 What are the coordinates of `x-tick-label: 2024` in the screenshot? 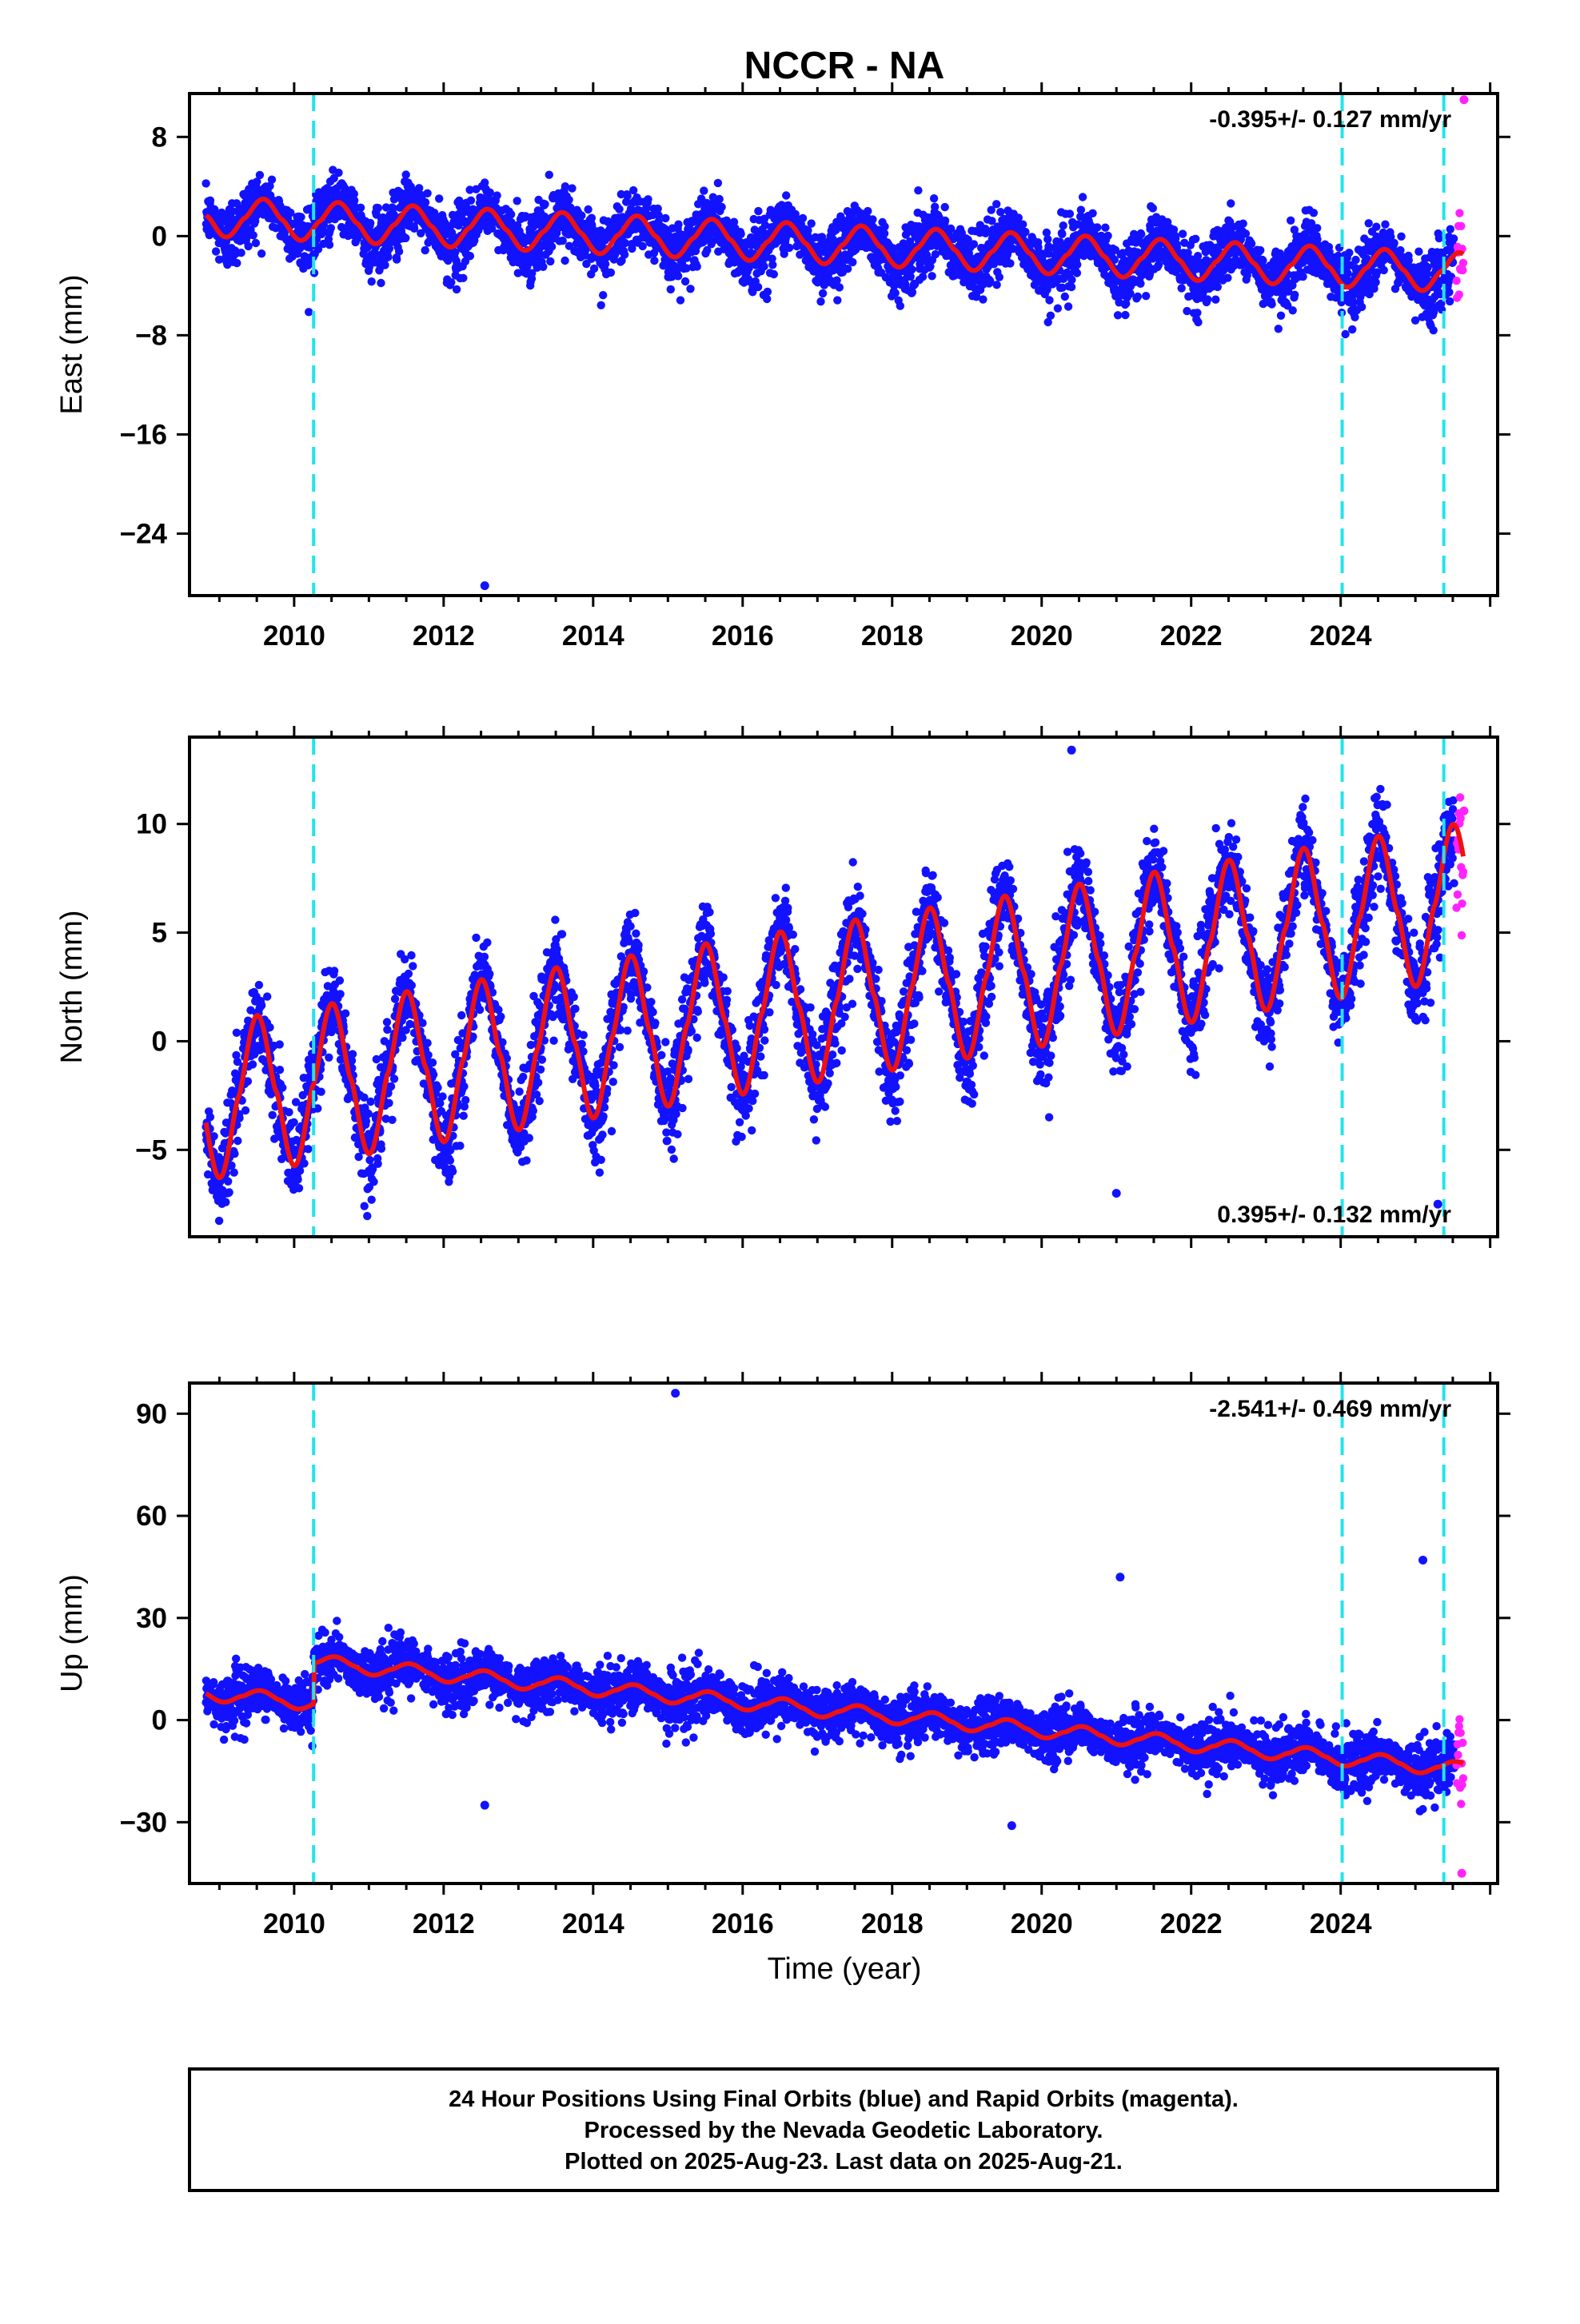 It's located at (1341, 636).